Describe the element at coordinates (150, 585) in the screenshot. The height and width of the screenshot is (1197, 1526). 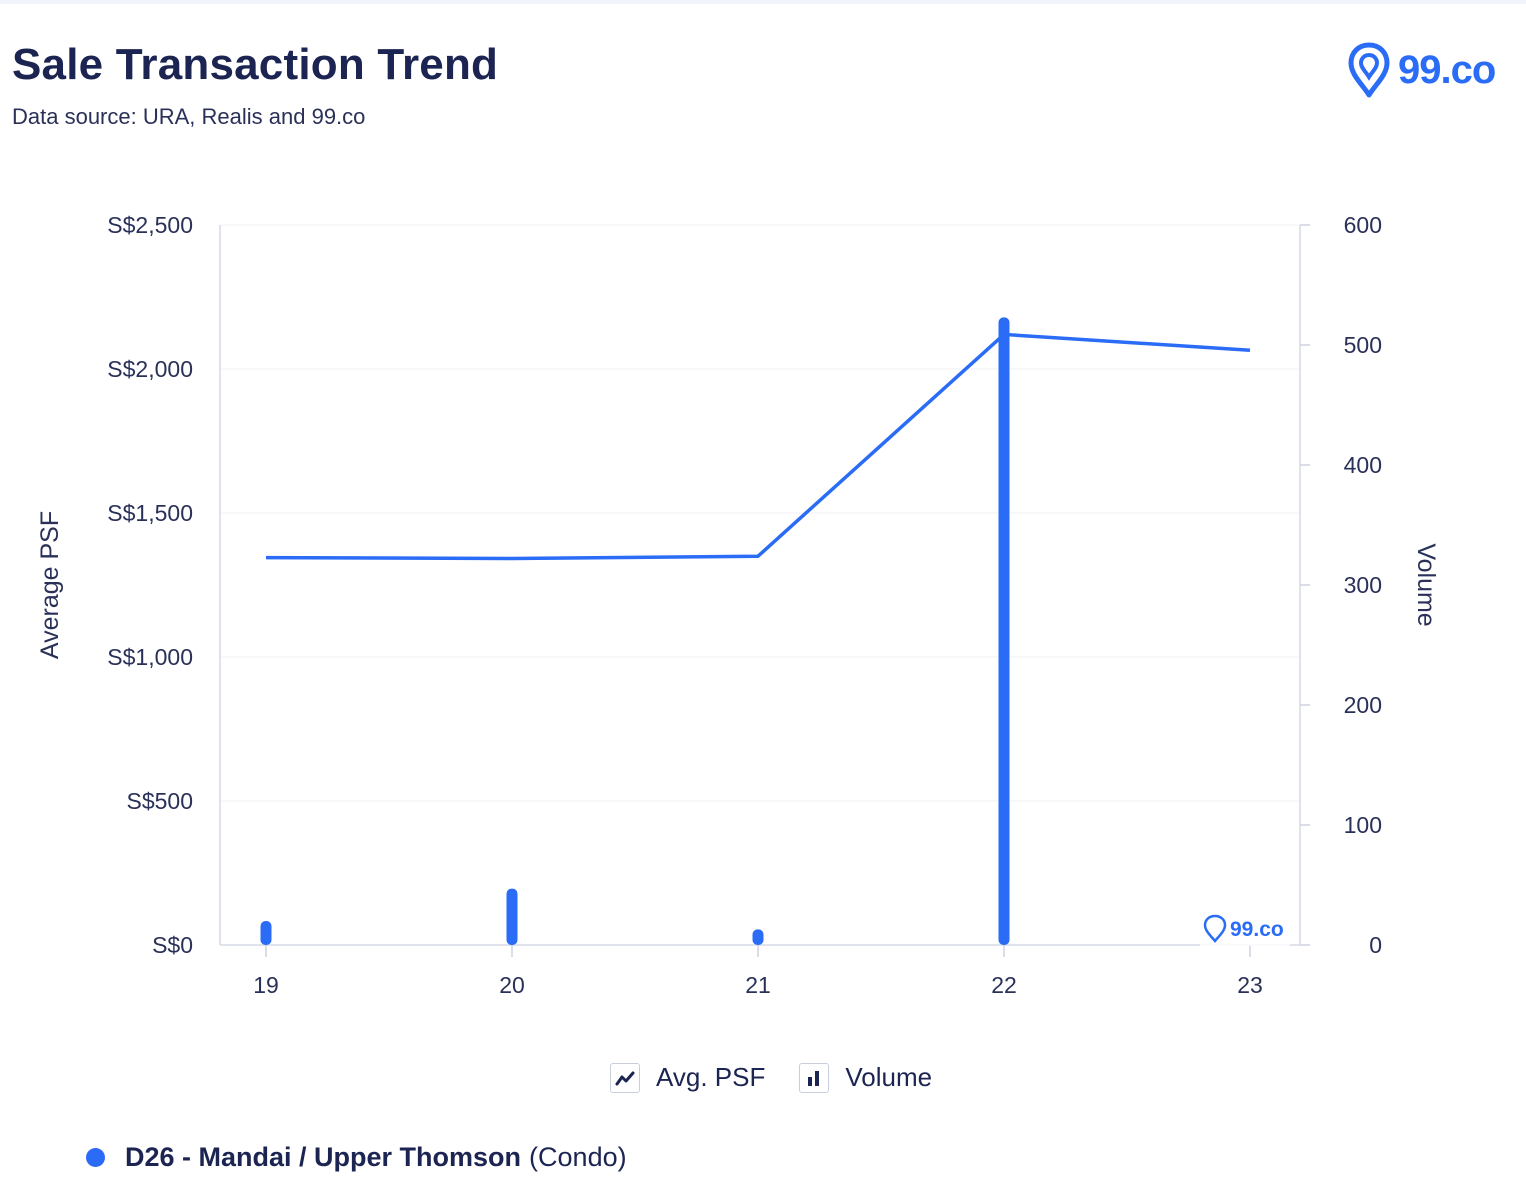
I see `left-axis-ticks: S$0 S$500 S$1,000 S$1,500 S$2,000 S$2,500` at that location.